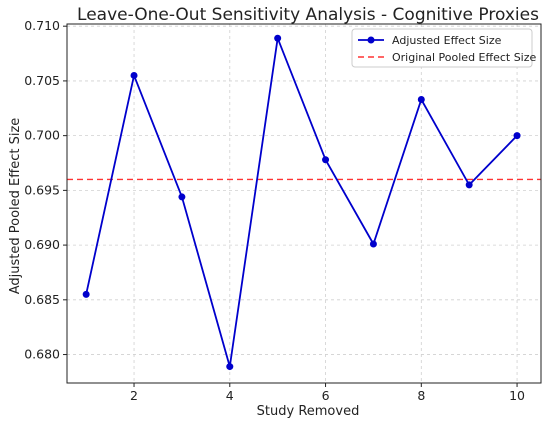 Image resolution: width=550 pixels, height=421 pixels. What do you see at coordinates (42, 135) in the screenshot?
I see `y-tick-label: 0.700` at bounding box center [42, 135].